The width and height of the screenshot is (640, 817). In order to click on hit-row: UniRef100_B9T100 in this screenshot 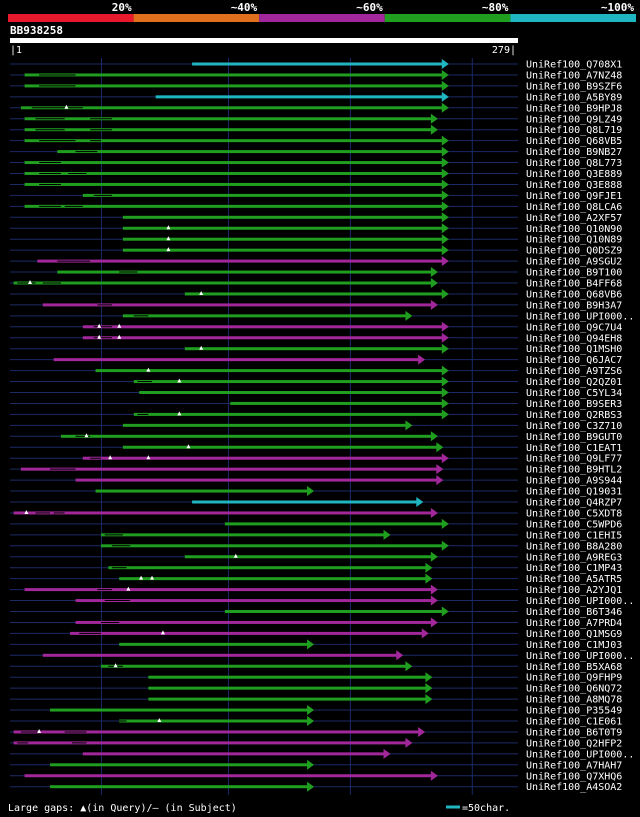, I will do `click(316, 273)`.